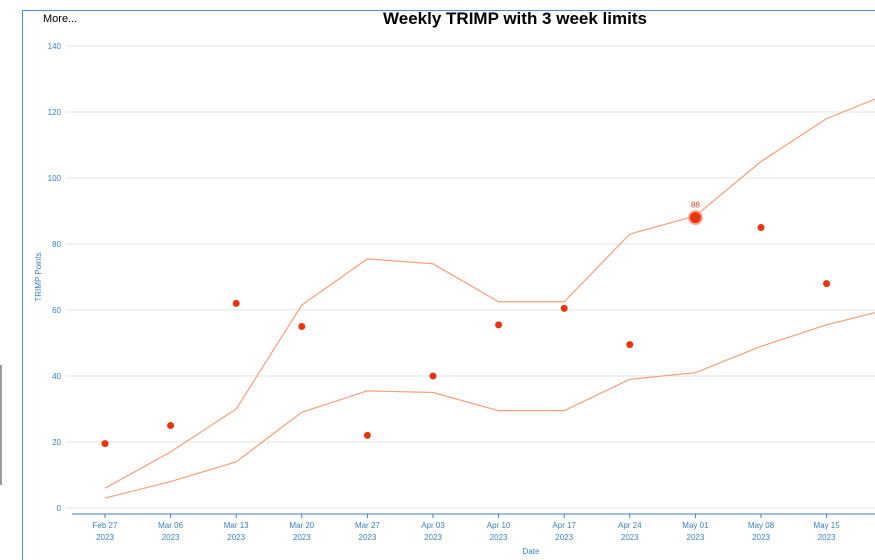  What do you see at coordinates (301, 525) in the screenshot?
I see `x-tick-label: Mar 20` at bounding box center [301, 525].